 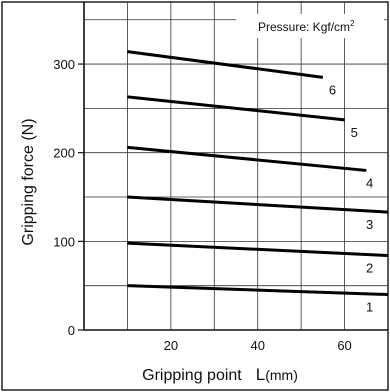 What do you see at coordinates (369, 224) in the screenshot?
I see `series-label-3: 3` at bounding box center [369, 224].